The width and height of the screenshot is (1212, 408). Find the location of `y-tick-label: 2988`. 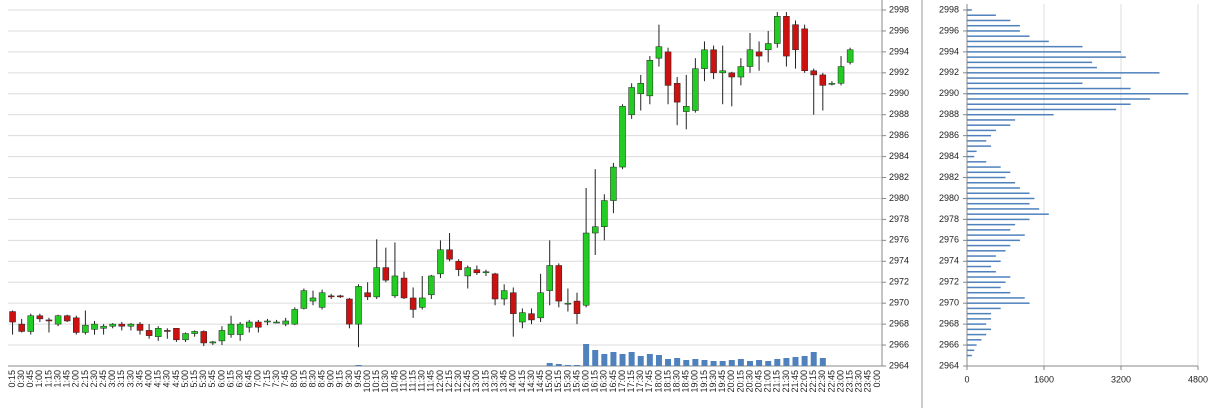

y-tick-label: 2988 is located at coordinates (949, 114).